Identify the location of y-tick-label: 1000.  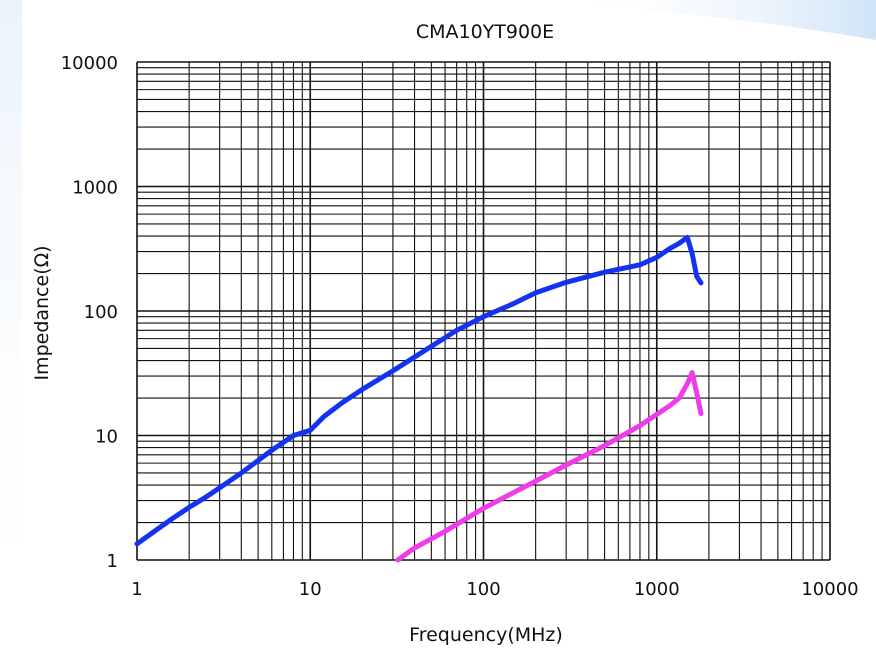
(95, 188).